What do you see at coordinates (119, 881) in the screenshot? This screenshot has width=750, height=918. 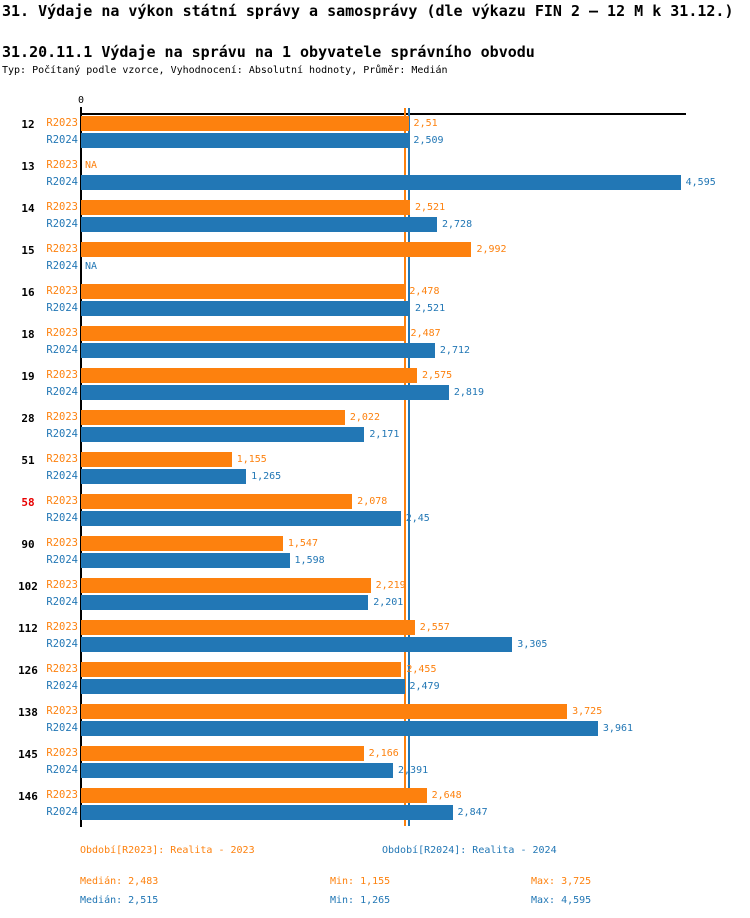 I see `legend-median-2023: Medián: 2,483` at bounding box center [119, 881].